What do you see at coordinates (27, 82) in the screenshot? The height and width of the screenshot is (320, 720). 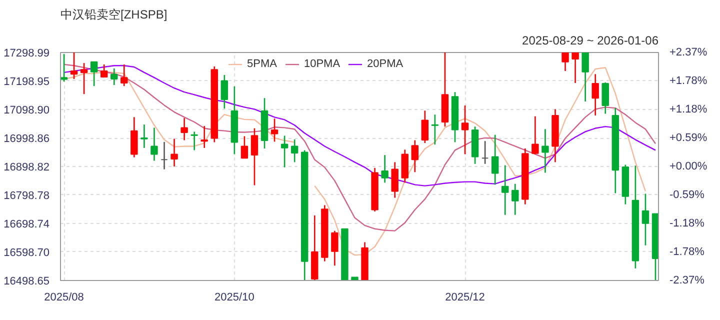 I see `y-tick-label: 17198.95` at bounding box center [27, 82].